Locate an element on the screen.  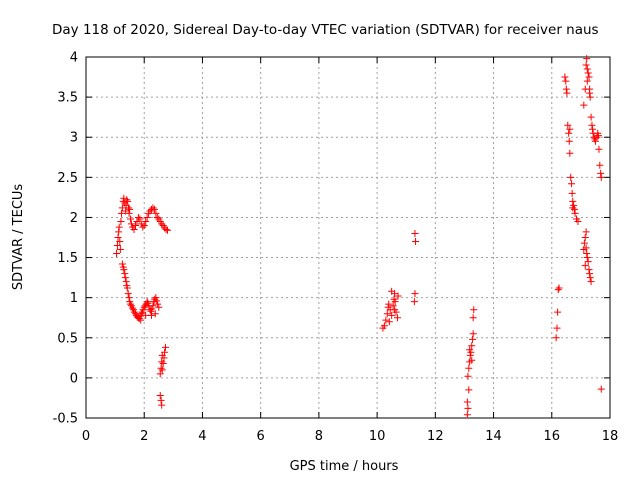
y-tick-label: 3 is located at coordinates (74, 138).